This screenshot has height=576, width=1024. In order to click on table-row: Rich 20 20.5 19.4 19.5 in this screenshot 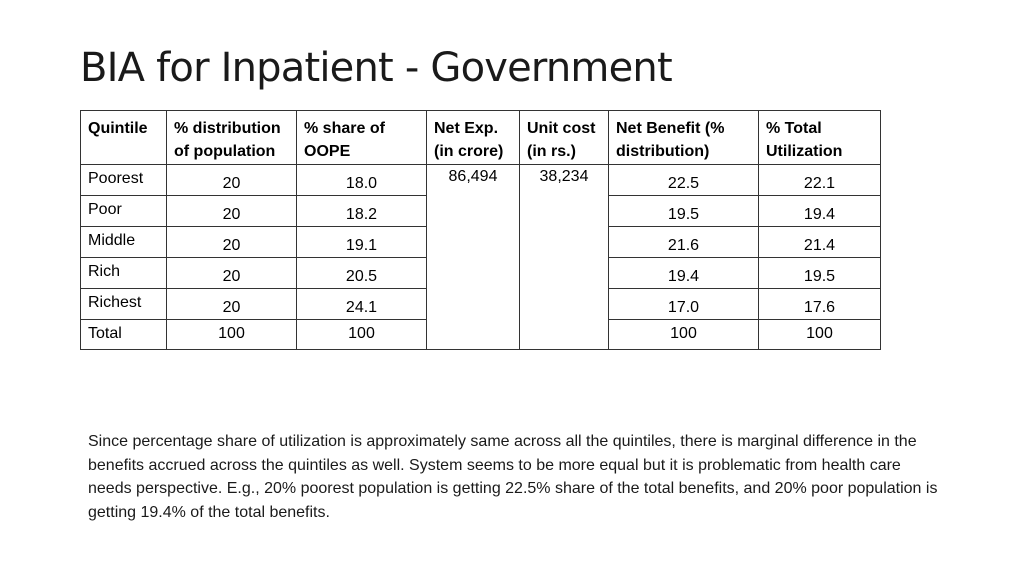, I will do `click(480, 273)`.